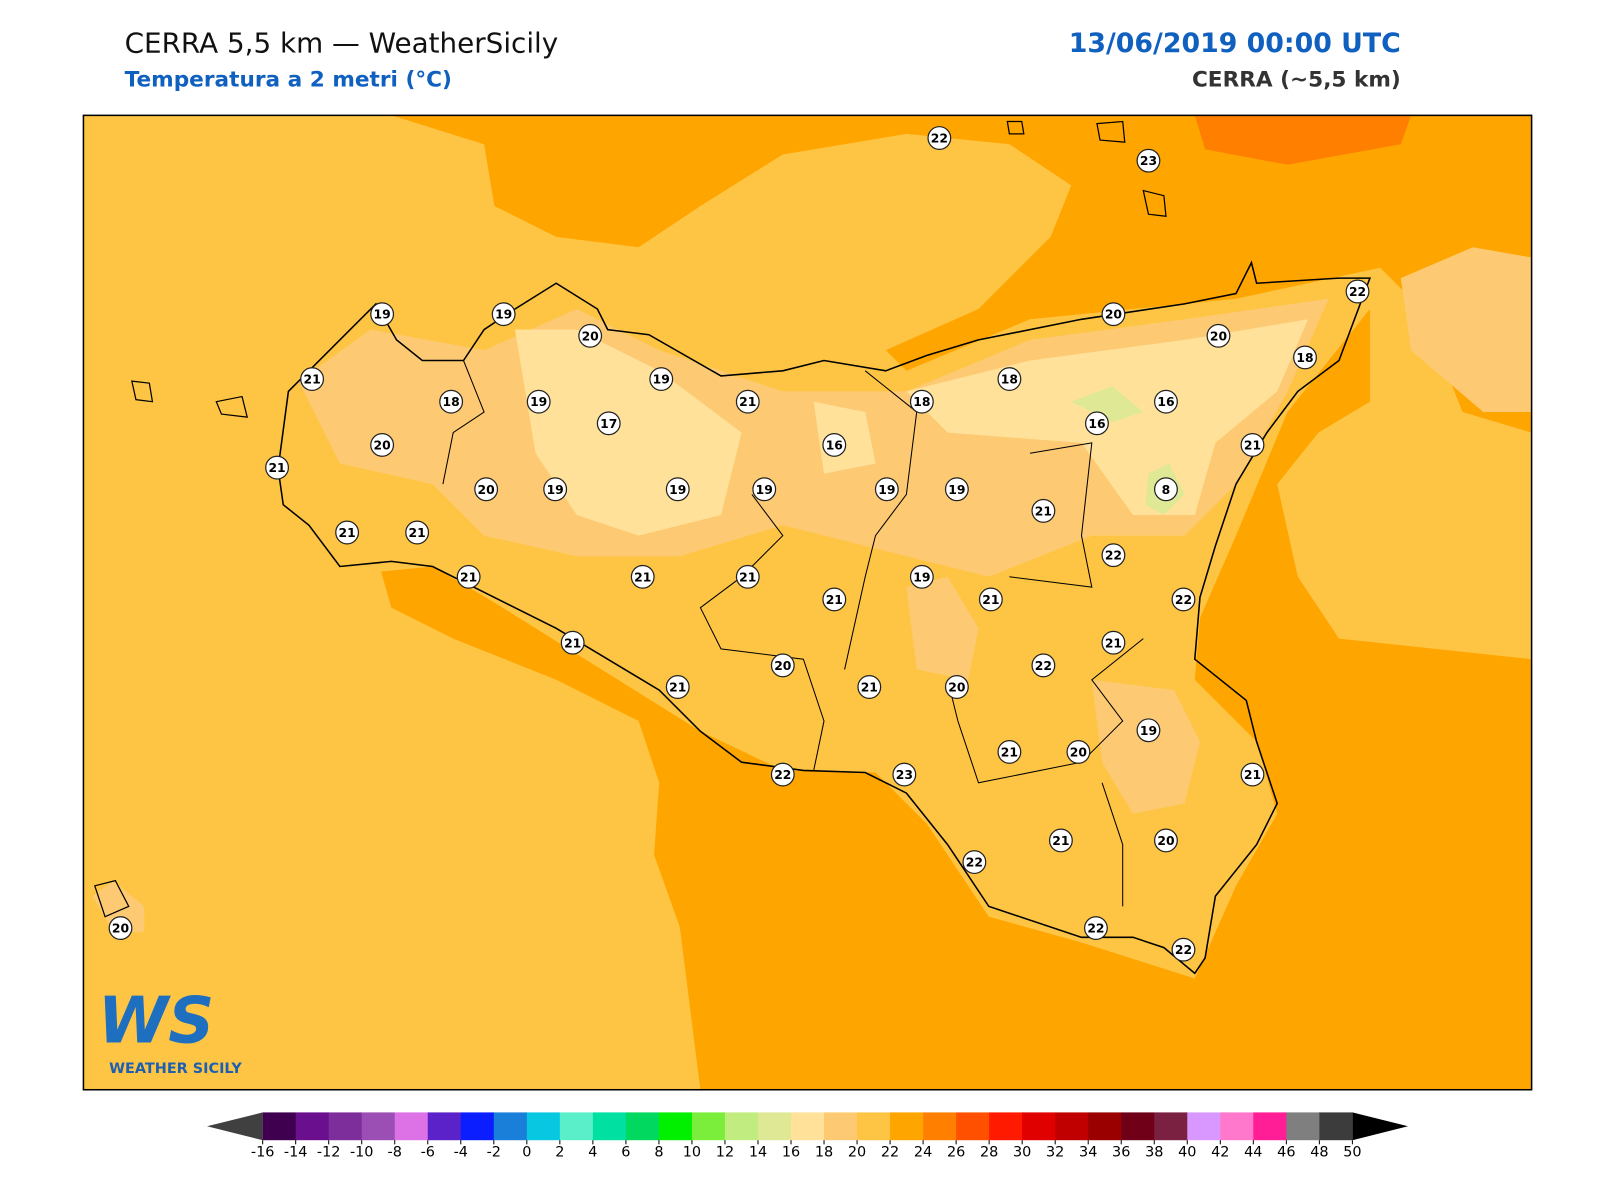 The height and width of the screenshot is (1200, 1600). Describe the element at coordinates (834, 445) in the screenshot. I see `station-value: 16` at that location.